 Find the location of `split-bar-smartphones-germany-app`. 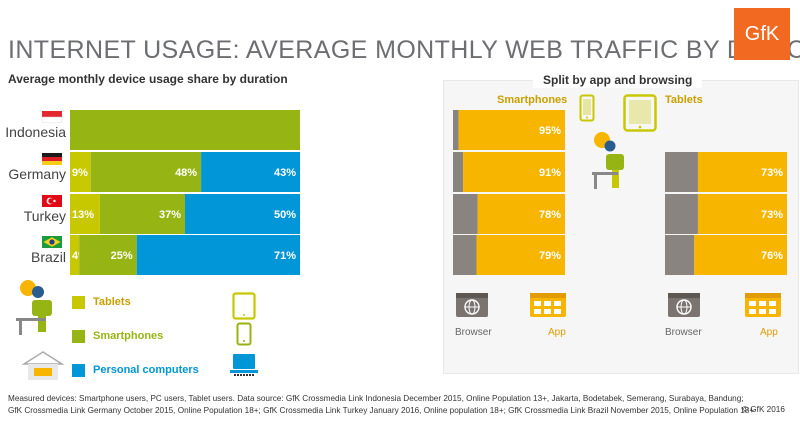

split-bar-smartphones-germany-app is located at coordinates (514, 172).